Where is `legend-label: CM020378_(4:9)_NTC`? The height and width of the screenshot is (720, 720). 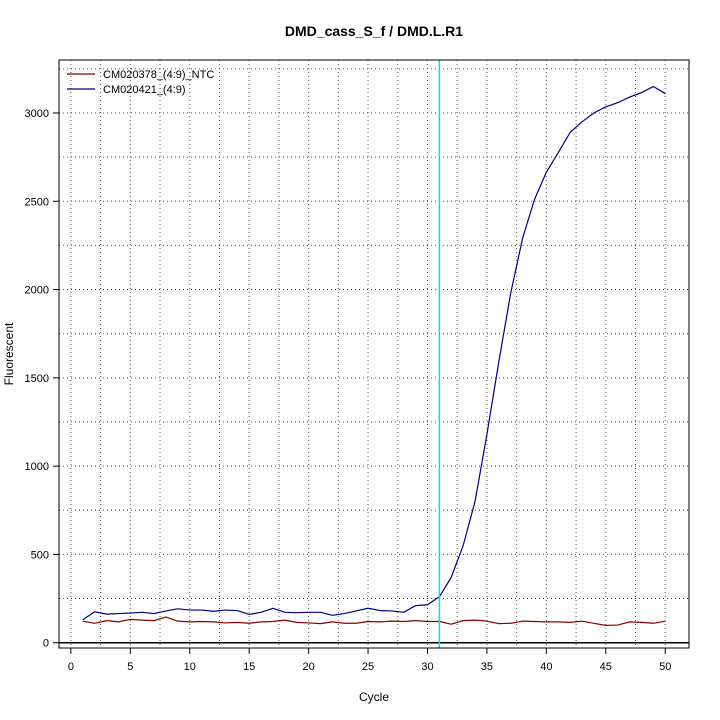
legend-label: CM020378_(4:9)_NTC is located at coordinates (158, 75).